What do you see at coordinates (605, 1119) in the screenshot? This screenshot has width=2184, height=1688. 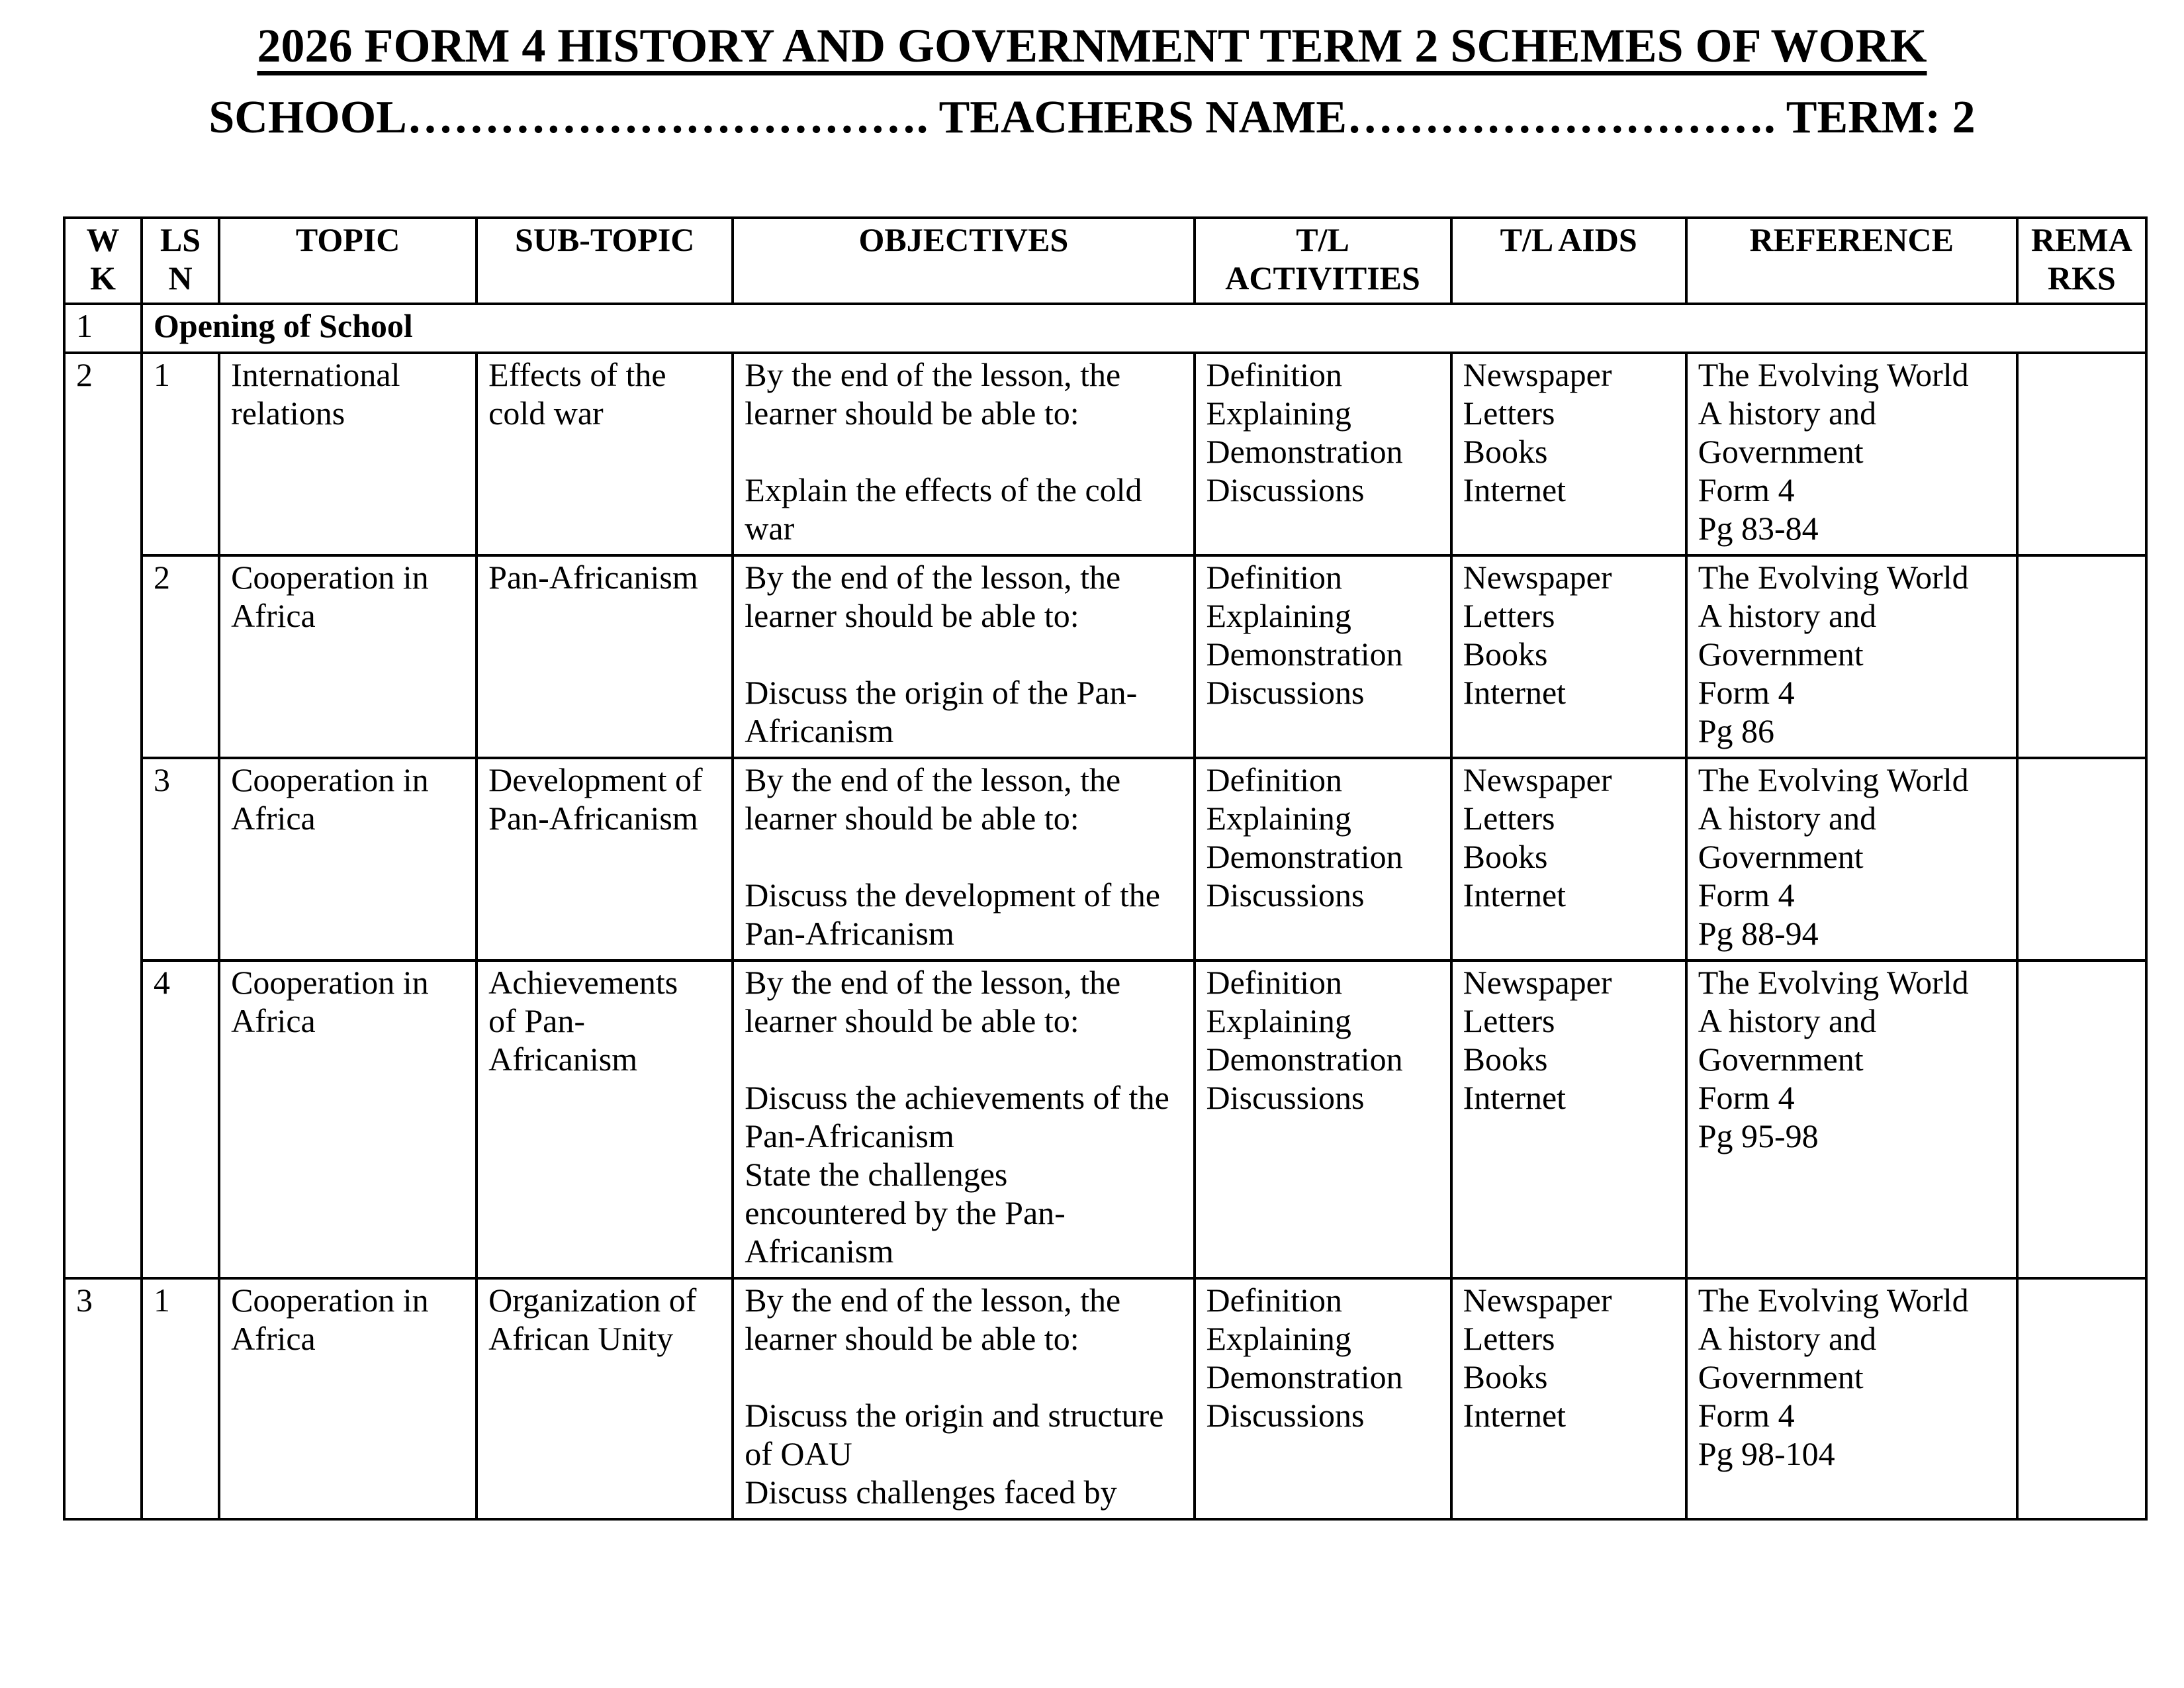 I see `cell-subtopic: Achievements of Pan-Africanism` at bounding box center [605, 1119].